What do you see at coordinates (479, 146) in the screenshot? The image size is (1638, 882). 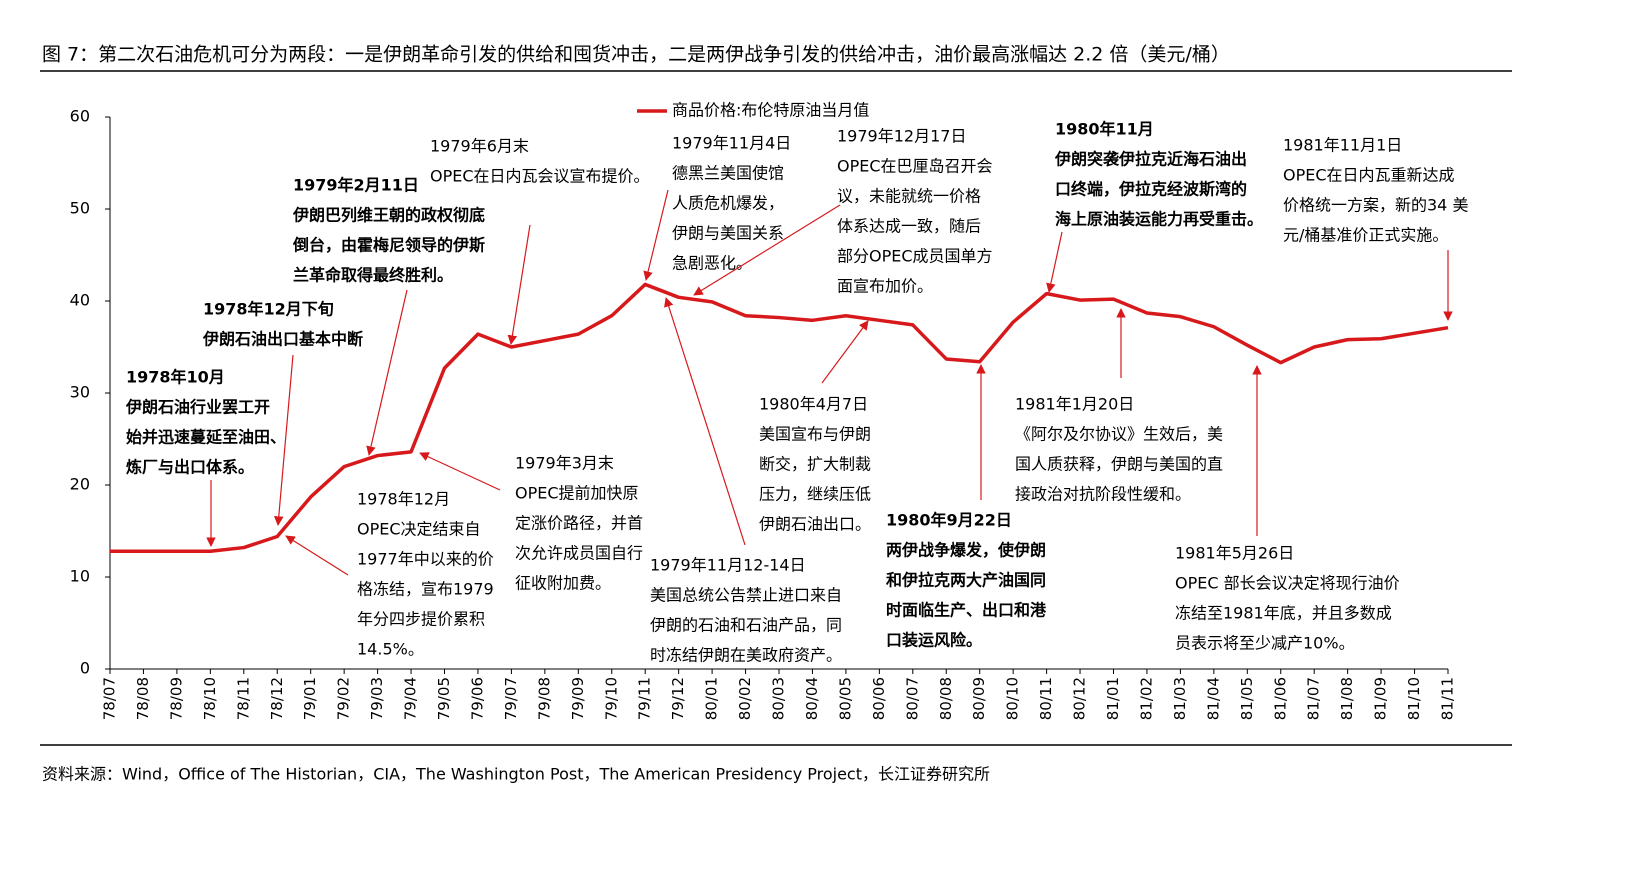 I see `annotation-text: 1979年6月末` at bounding box center [479, 146].